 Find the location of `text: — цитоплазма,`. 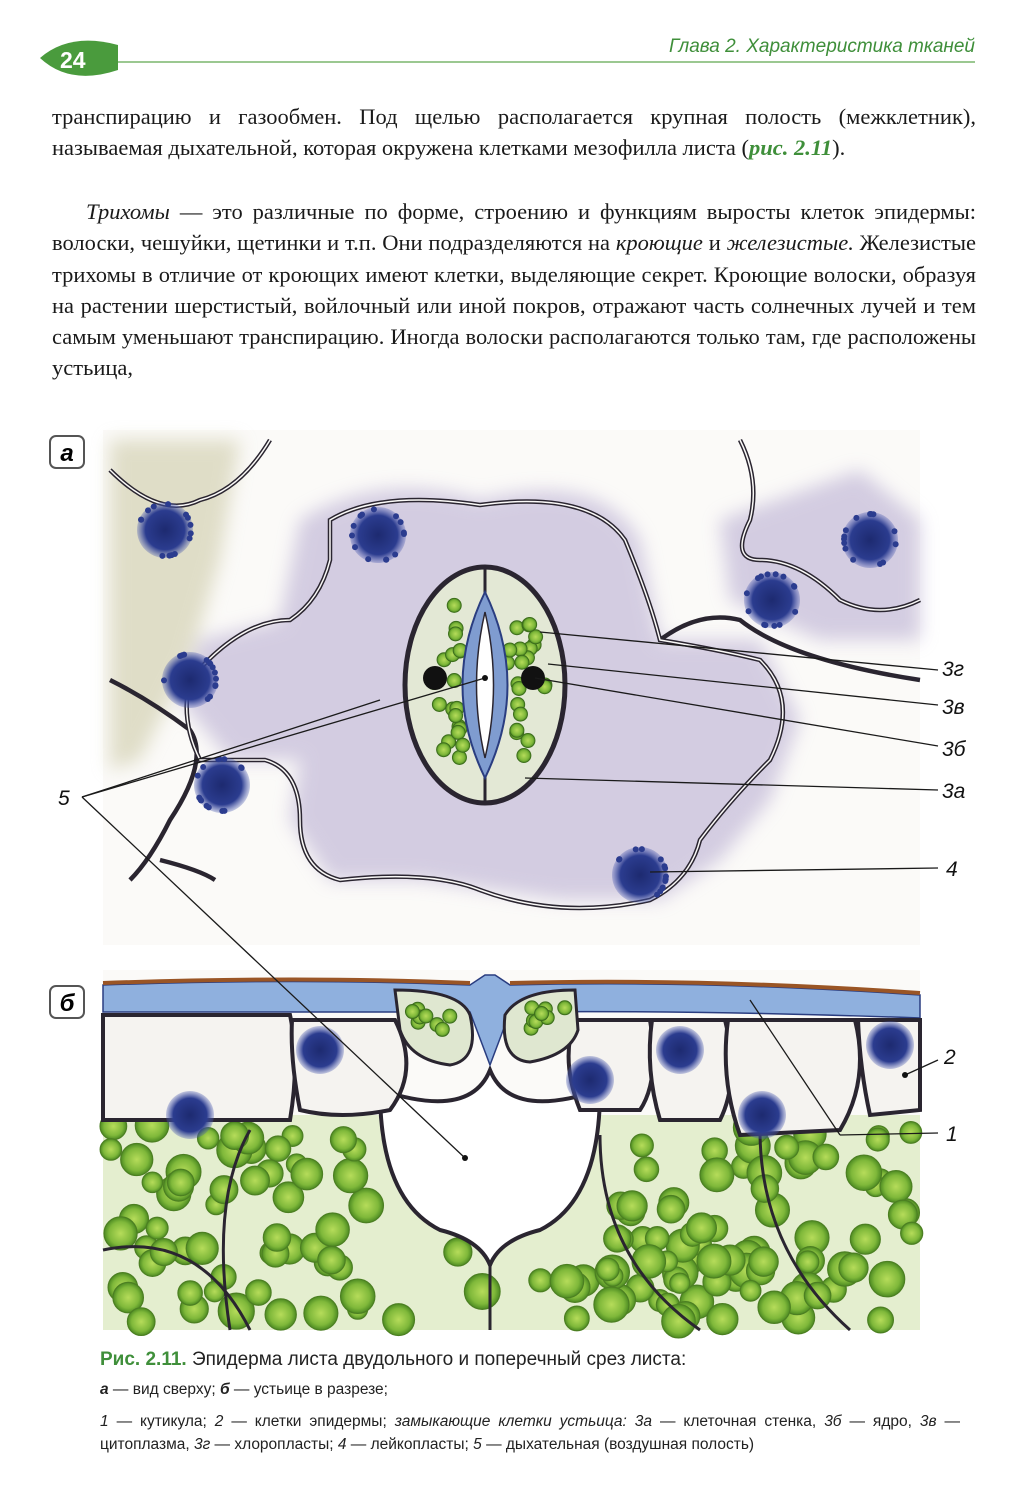

text: — цитоплазма, is located at coordinates (530, 1433).